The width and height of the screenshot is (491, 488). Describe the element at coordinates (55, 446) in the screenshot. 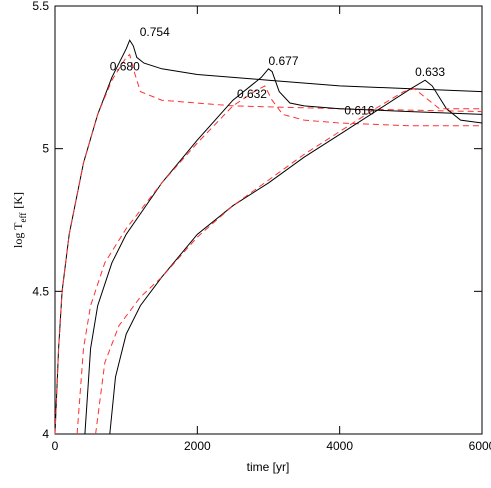

I see `x-tick-label: 0` at that location.